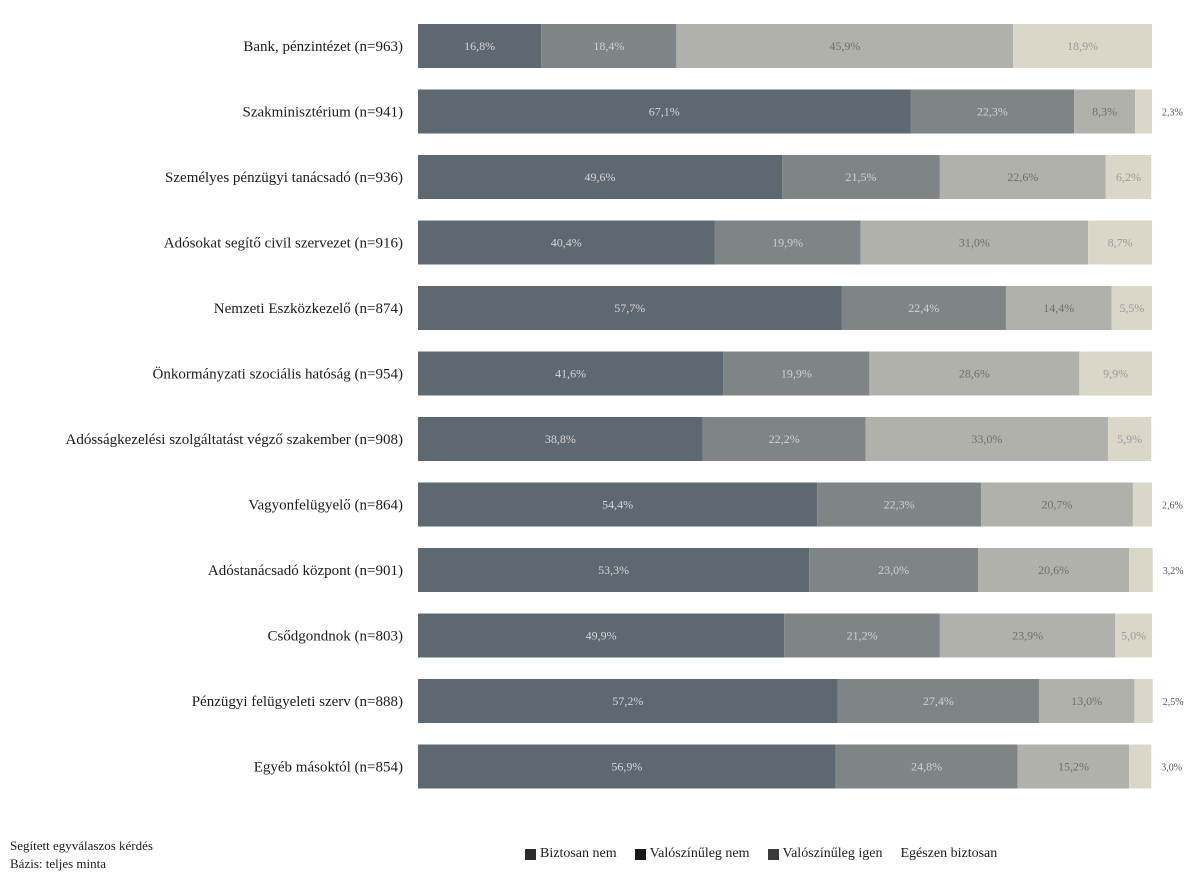 The image size is (1195, 878). I want to click on data-label: 22,4%, so click(923, 308).